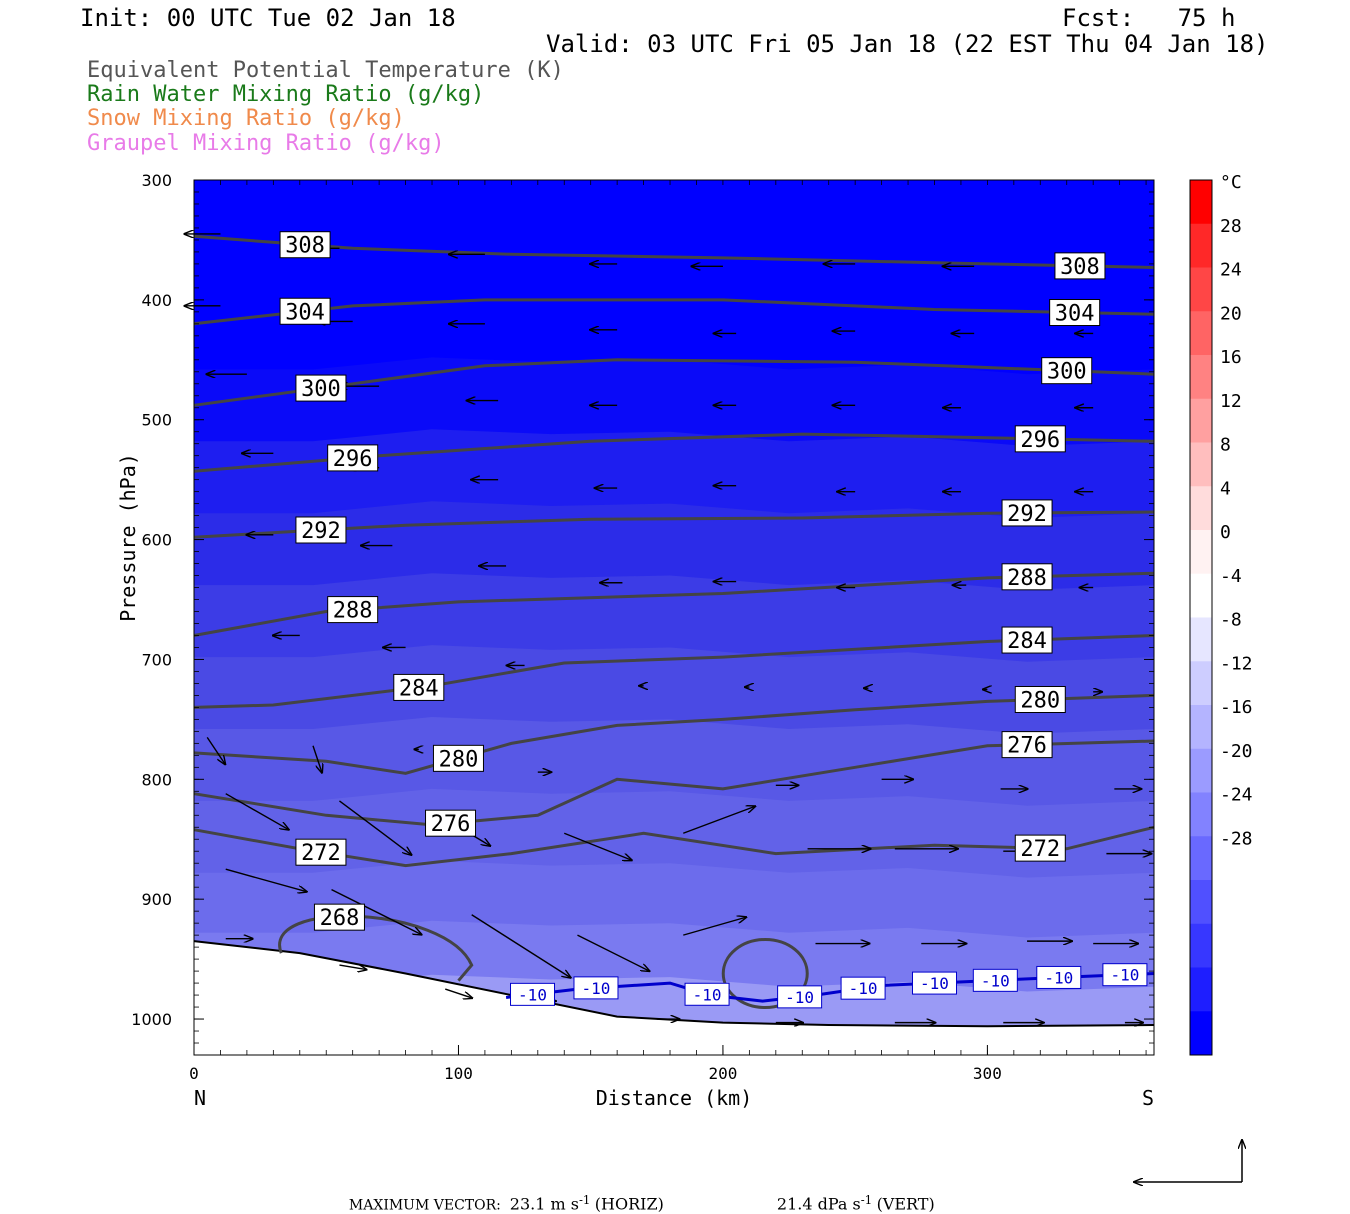 Image resolution: width=1350 pixels, height=1214 pixels. Describe the element at coordinates (1231, 620) in the screenshot. I see `colorbar-tick-label: -8` at that location.